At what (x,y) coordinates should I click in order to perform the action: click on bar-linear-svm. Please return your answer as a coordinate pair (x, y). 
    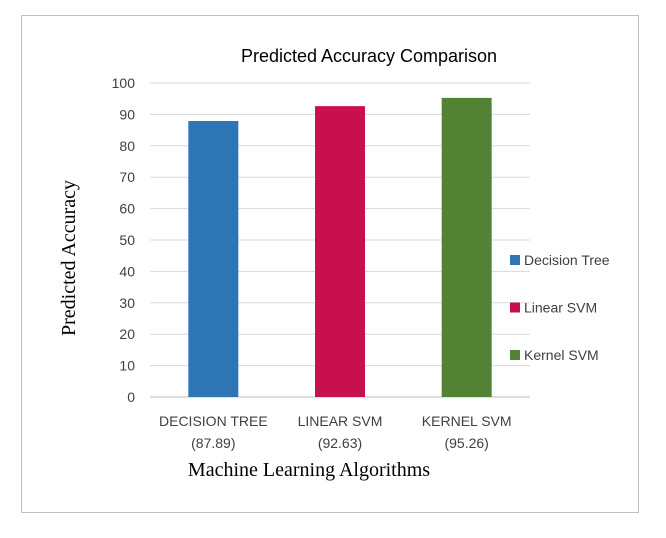
    Looking at the image, I should click on (340, 252).